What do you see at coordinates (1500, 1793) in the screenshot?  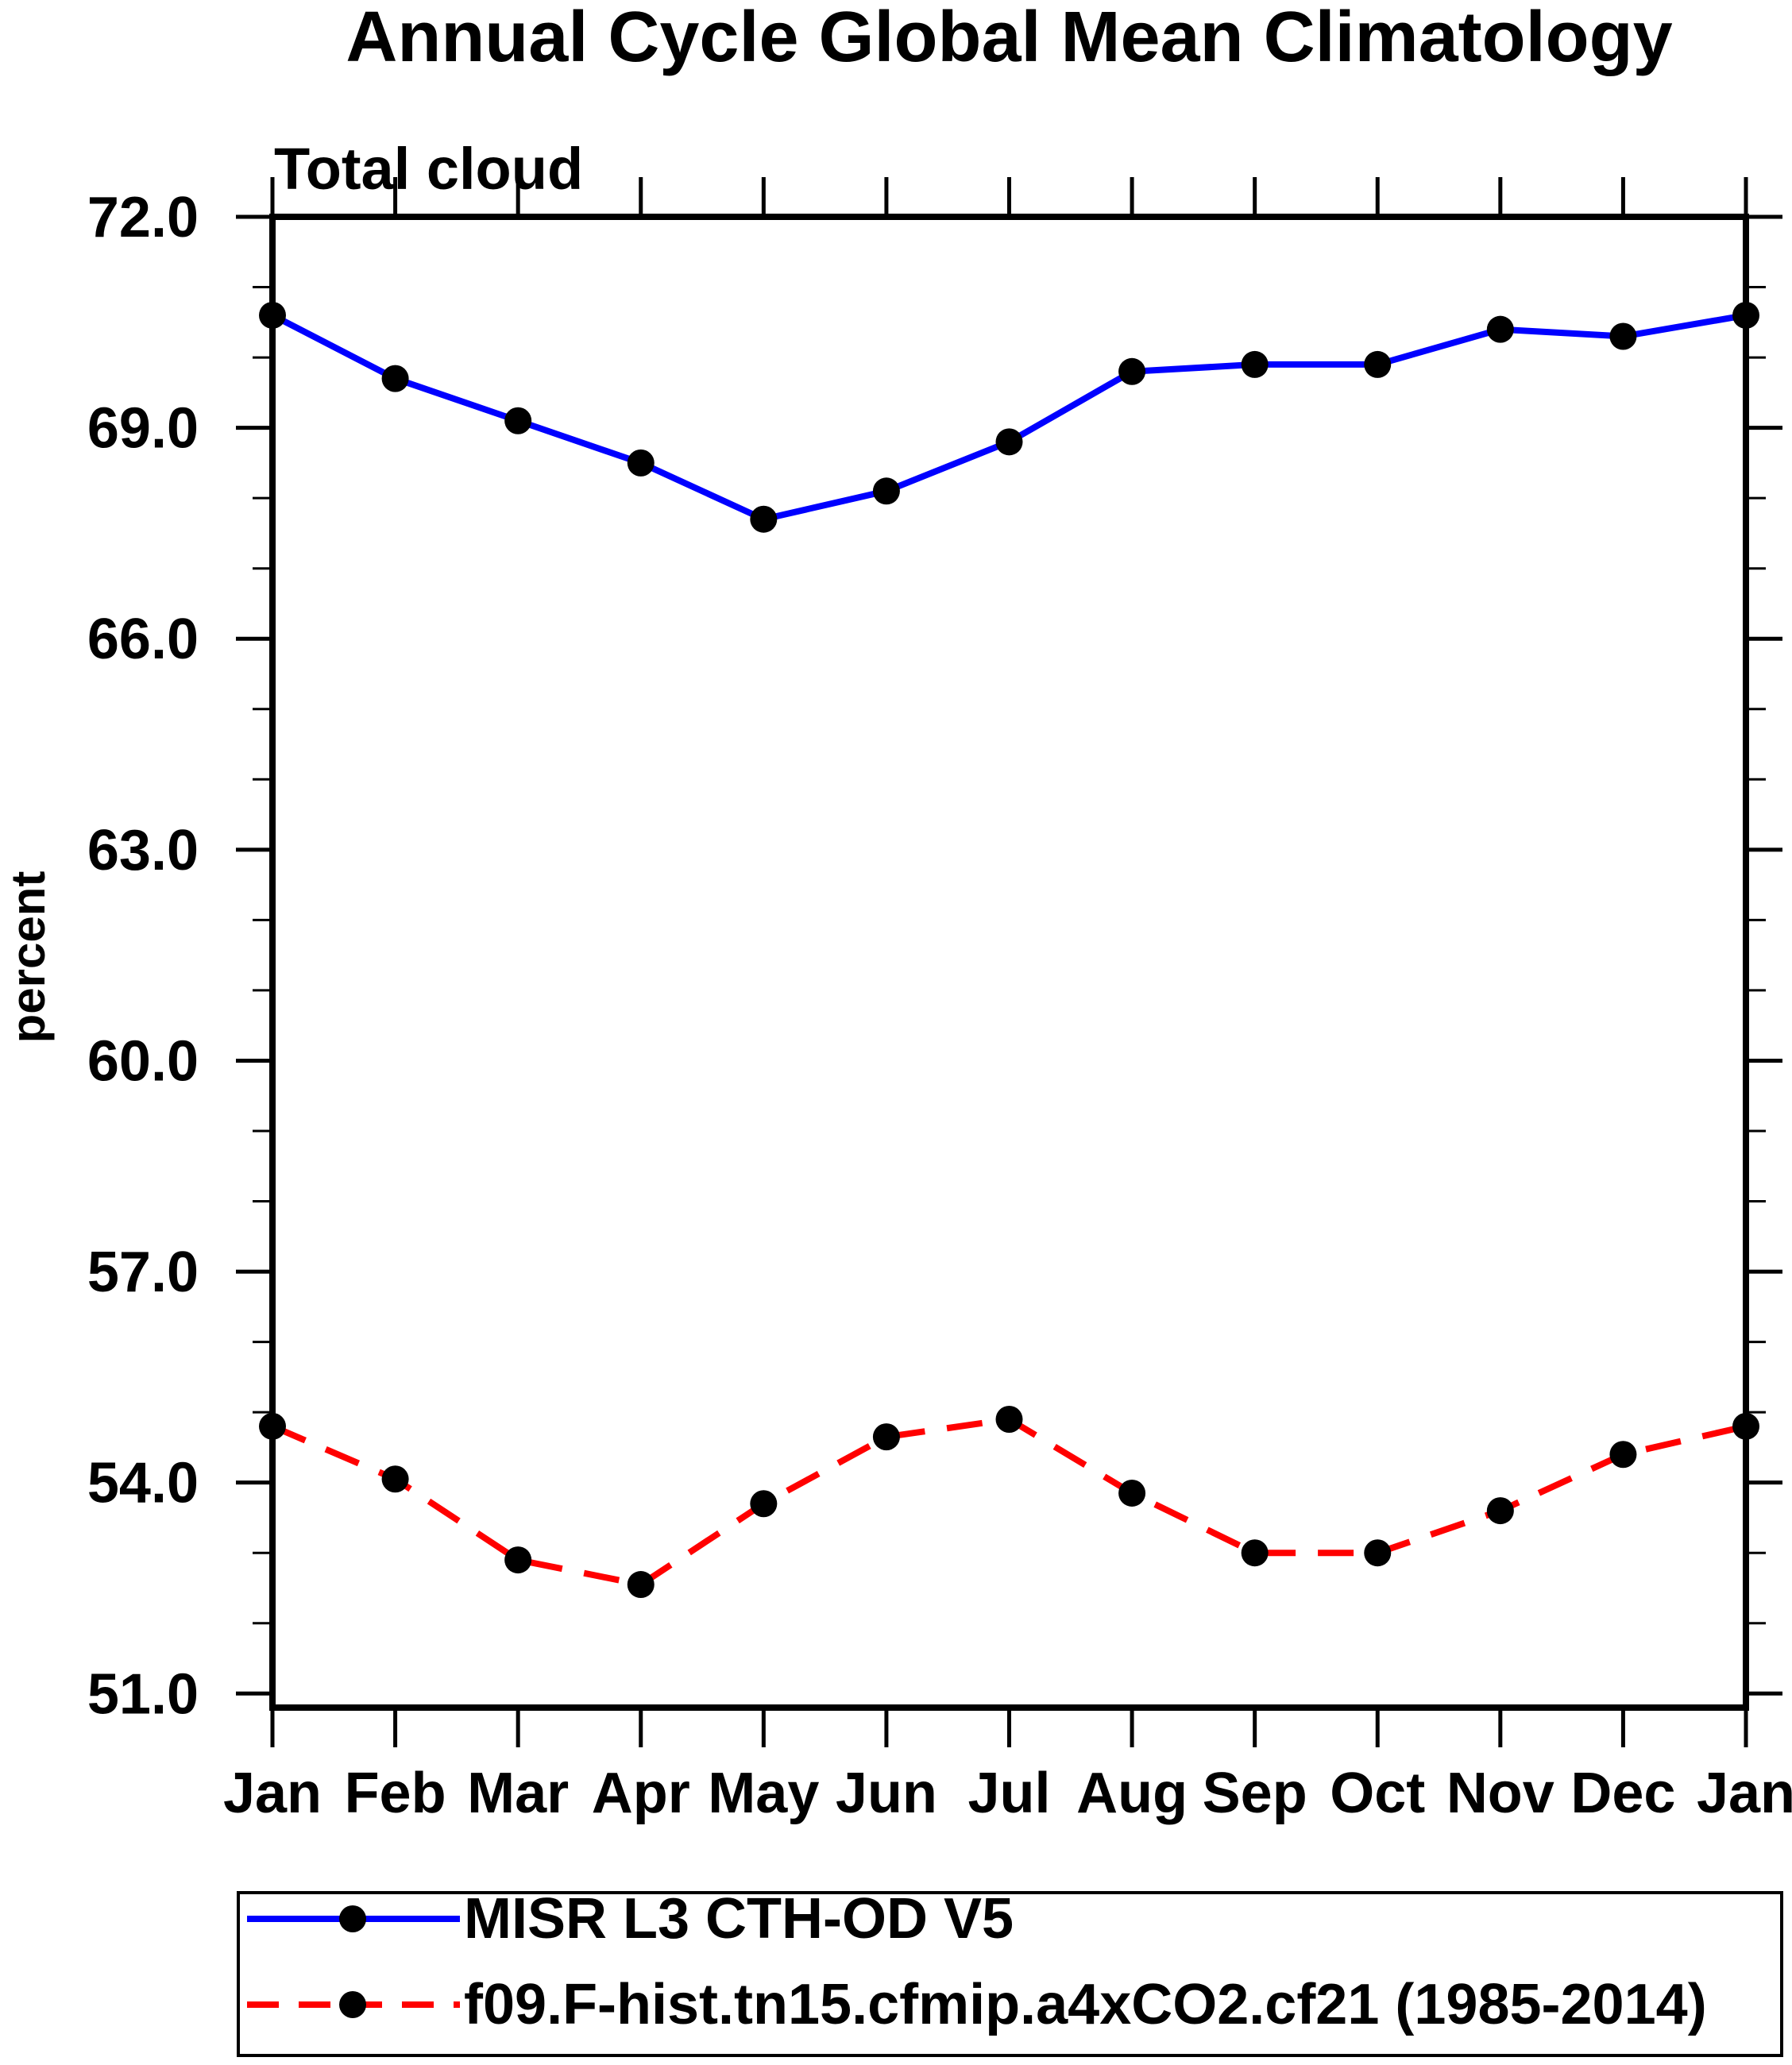 I see `x-tick-label: Nov` at bounding box center [1500, 1793].